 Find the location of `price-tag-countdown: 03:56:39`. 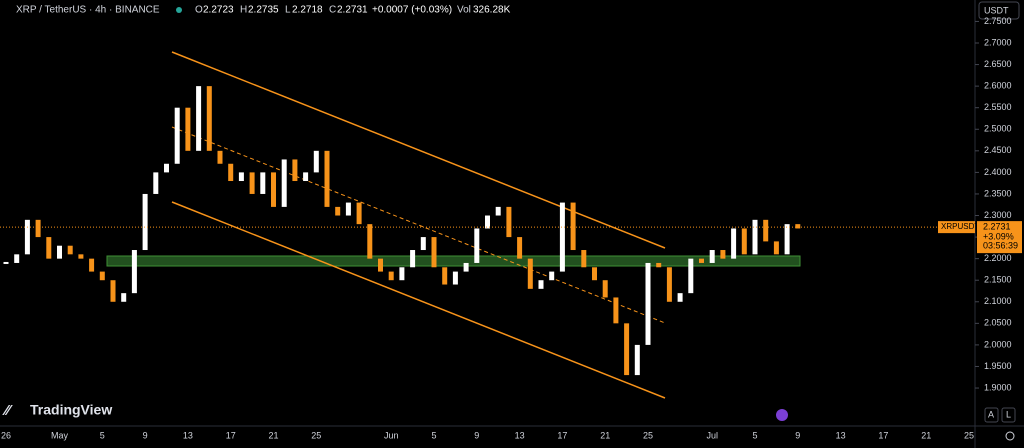

price-tag-countdown: 03:56:39 is located at coordinates (1000, 245).